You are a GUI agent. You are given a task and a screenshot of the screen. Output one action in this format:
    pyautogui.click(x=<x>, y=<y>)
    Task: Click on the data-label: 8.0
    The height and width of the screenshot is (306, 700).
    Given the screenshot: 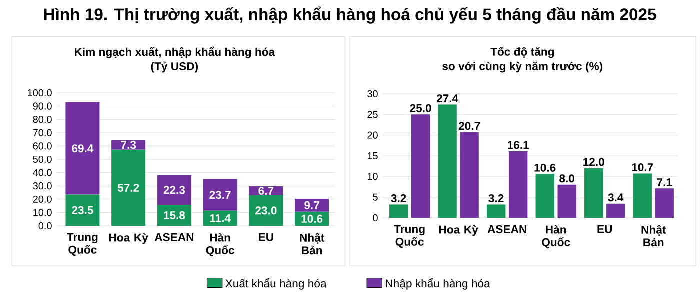 What is the action you would take?
    pyautogui.click(x=567, y=178)
    